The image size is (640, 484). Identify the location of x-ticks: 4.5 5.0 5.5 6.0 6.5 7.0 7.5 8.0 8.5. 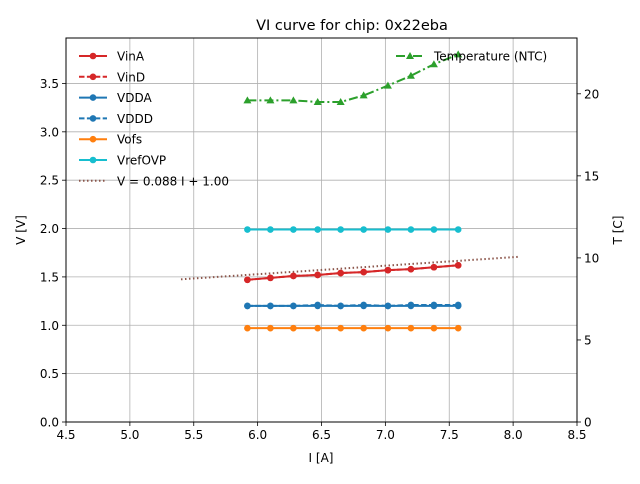
(321, 432).